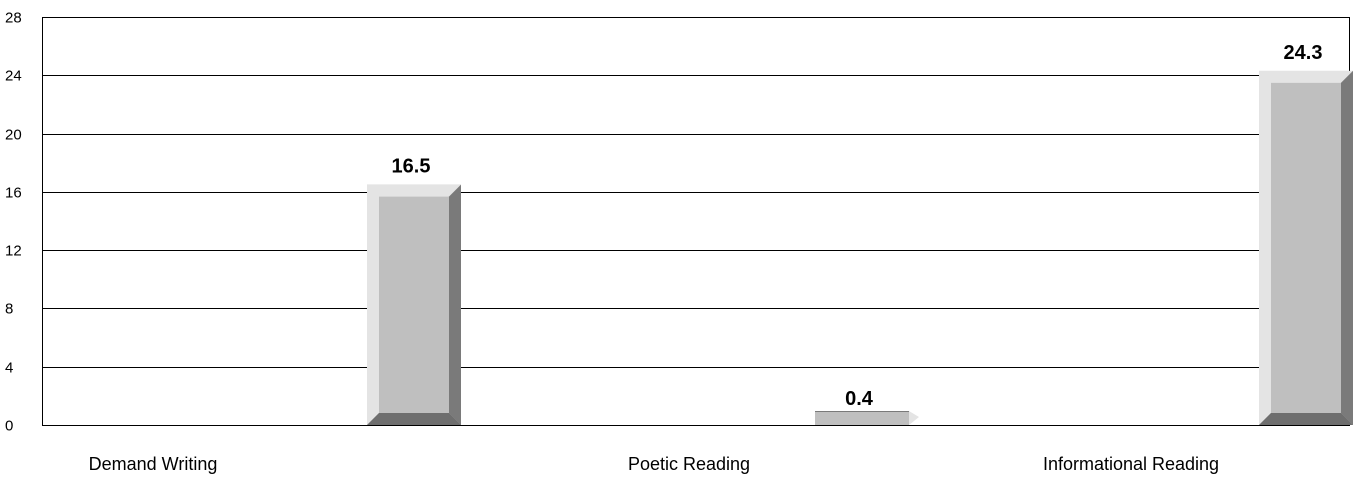 The height and width of the screenshot is (477, 1353). I want to click on bar-poetic-reading, so click(867, 418).